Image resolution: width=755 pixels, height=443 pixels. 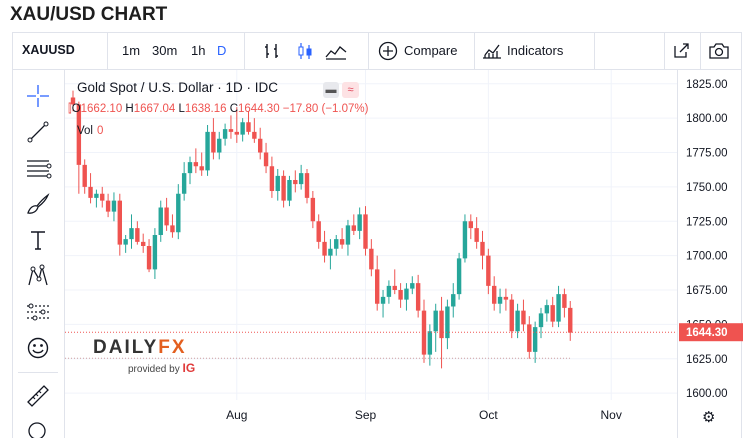 I want to click on pattern-tool-icon, so click(x=38, y=276).